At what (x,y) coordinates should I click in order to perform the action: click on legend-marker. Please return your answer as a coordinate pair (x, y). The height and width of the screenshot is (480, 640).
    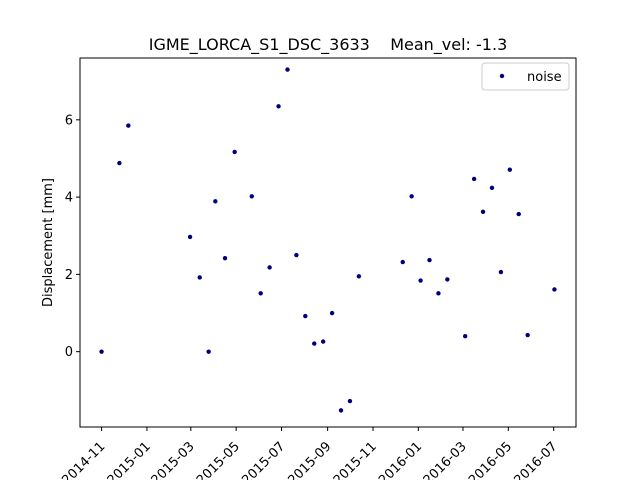
    Looking at the image, I should click on (502, 76).